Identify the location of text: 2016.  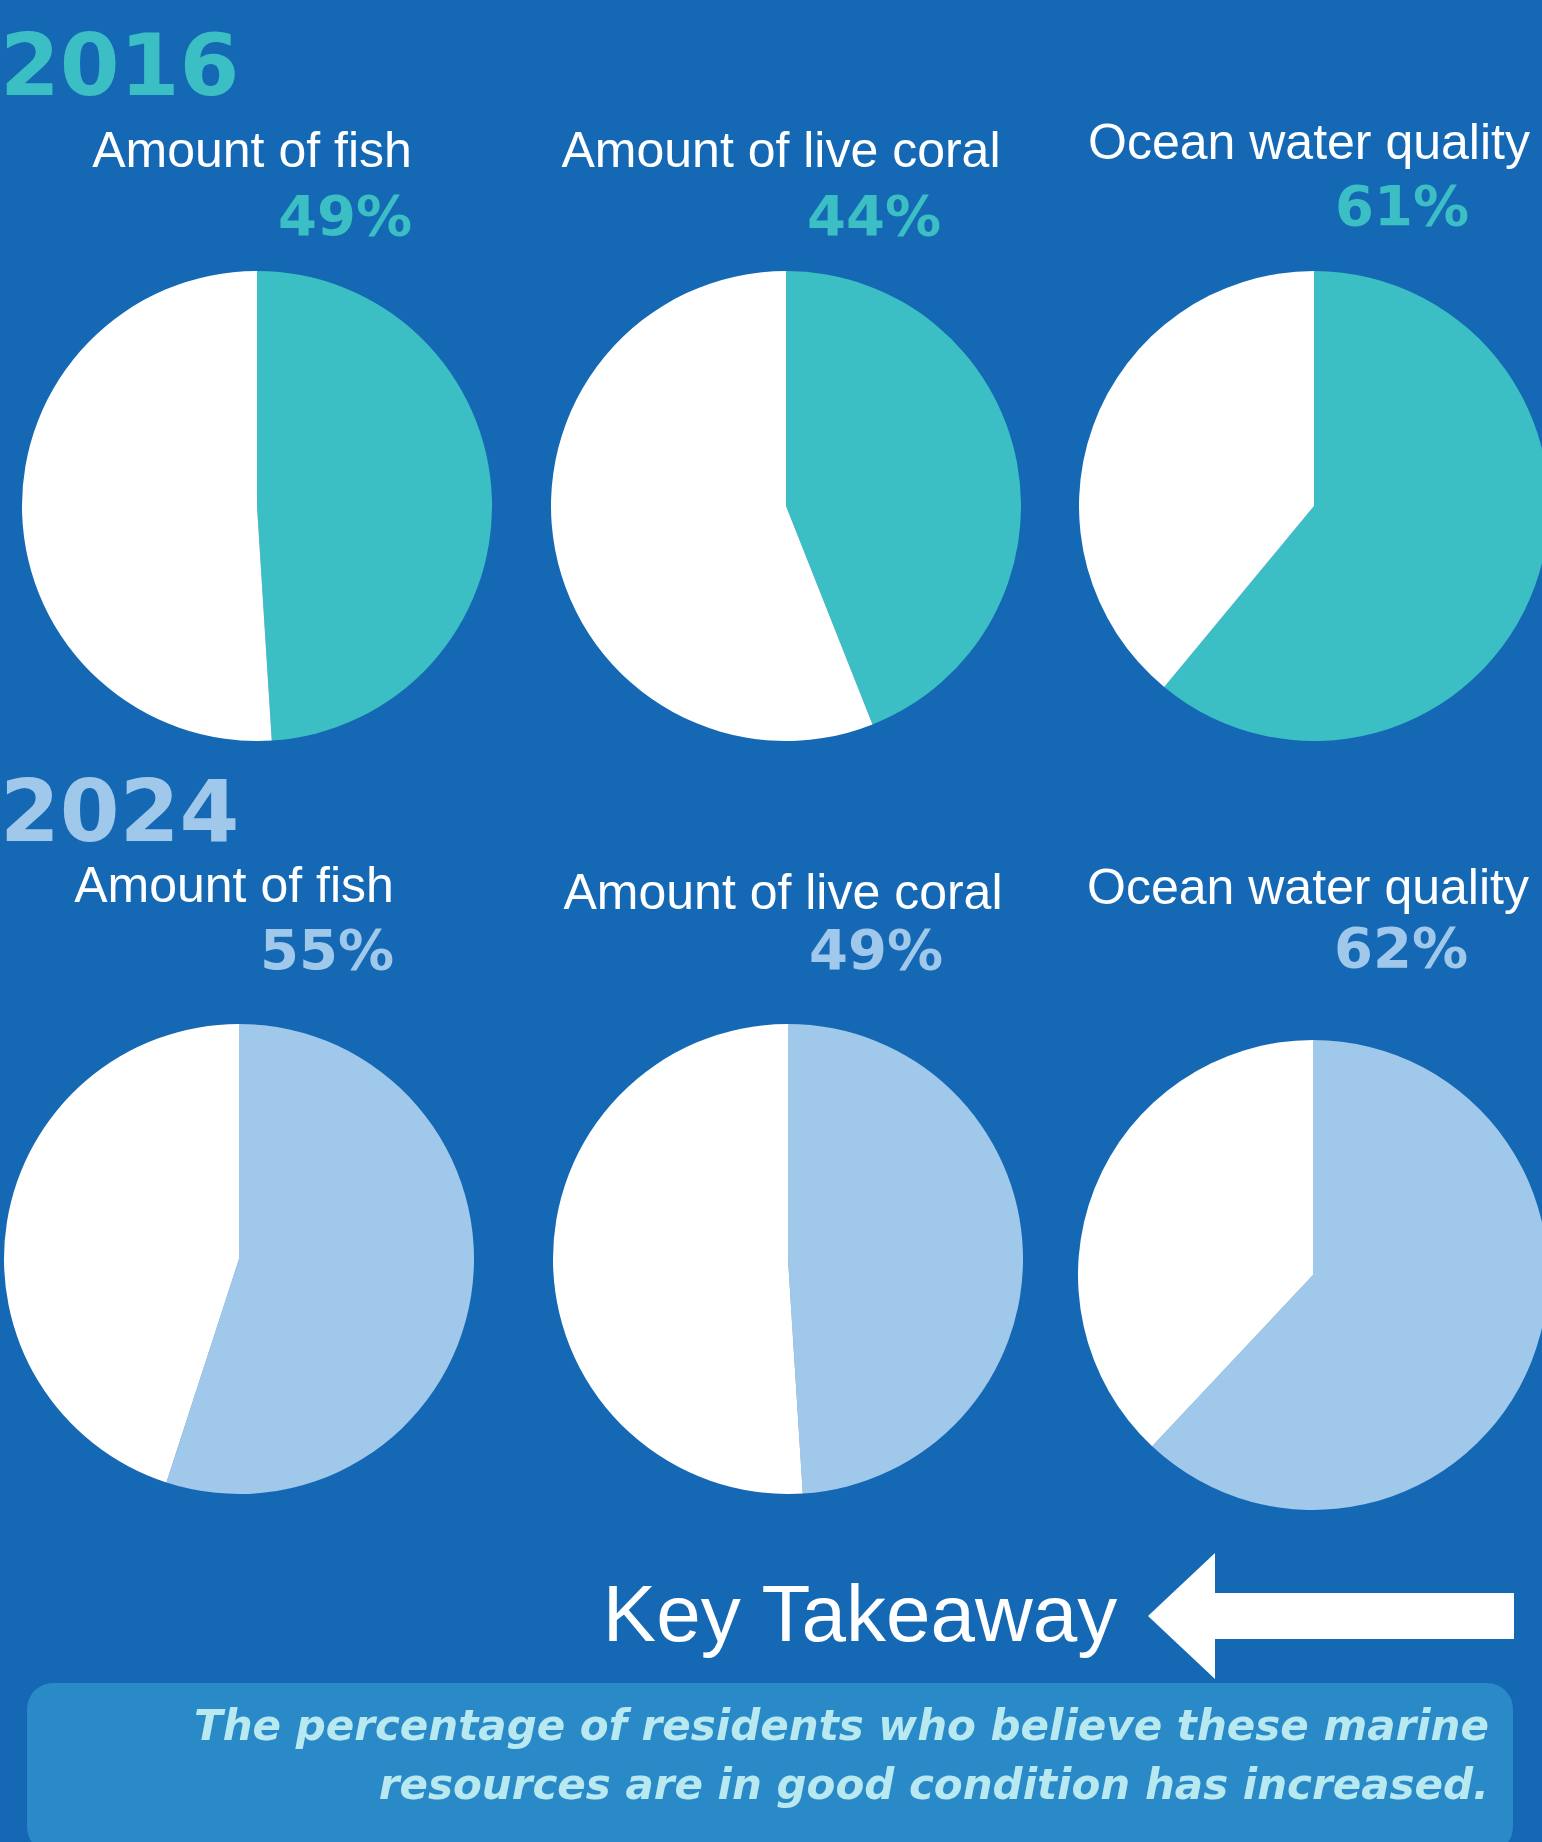
(120, 65).